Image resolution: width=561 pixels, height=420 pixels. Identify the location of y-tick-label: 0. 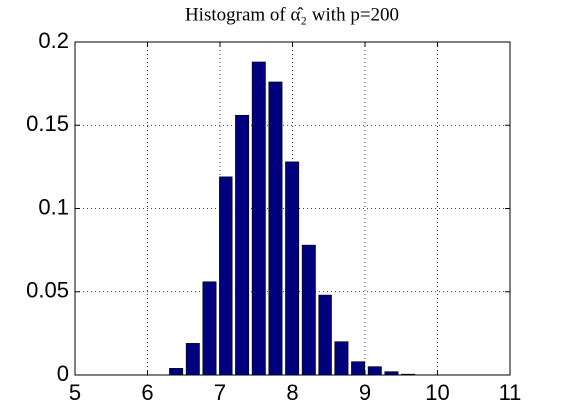
(63, 373).